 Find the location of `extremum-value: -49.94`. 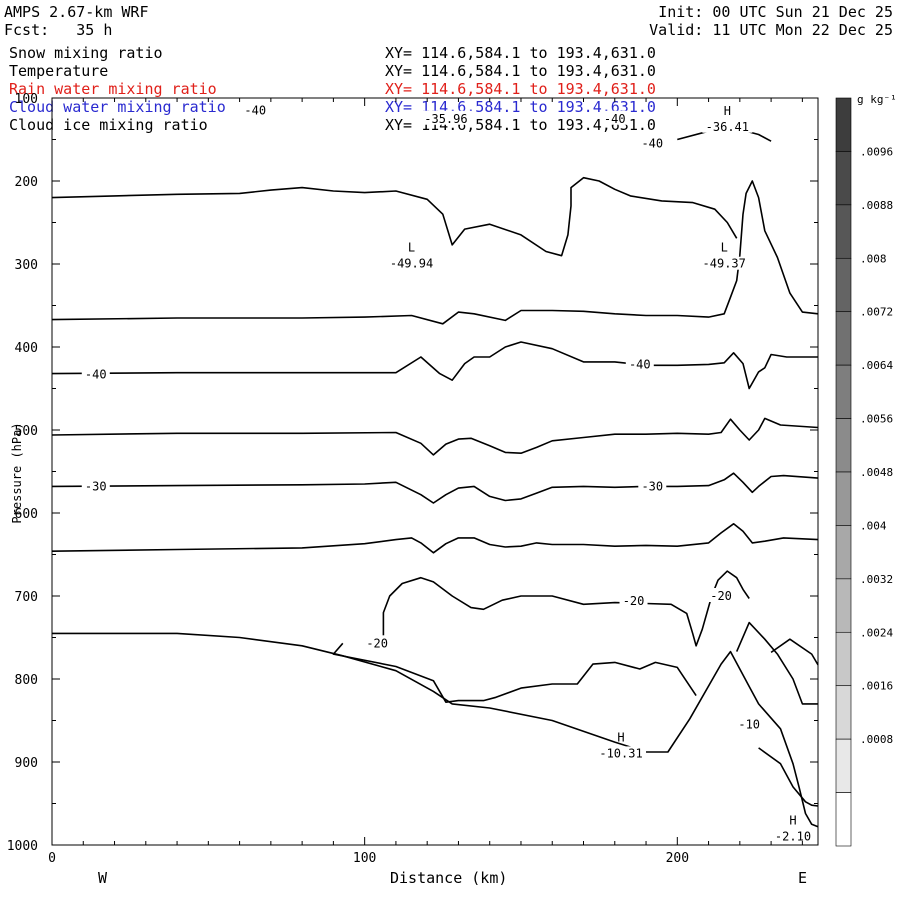

extremum-value: -49.94 is located at coordinates (411, 264).